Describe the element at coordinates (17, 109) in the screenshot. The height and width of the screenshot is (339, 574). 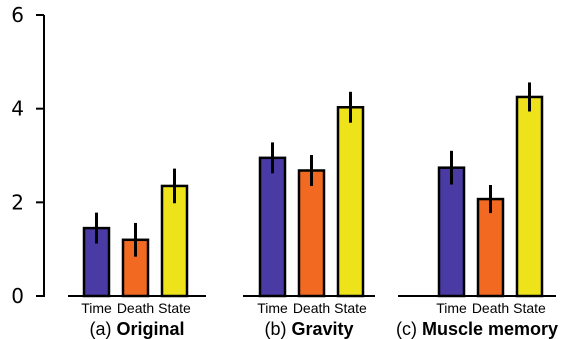
I see `y-tick-label: 4` at that location.